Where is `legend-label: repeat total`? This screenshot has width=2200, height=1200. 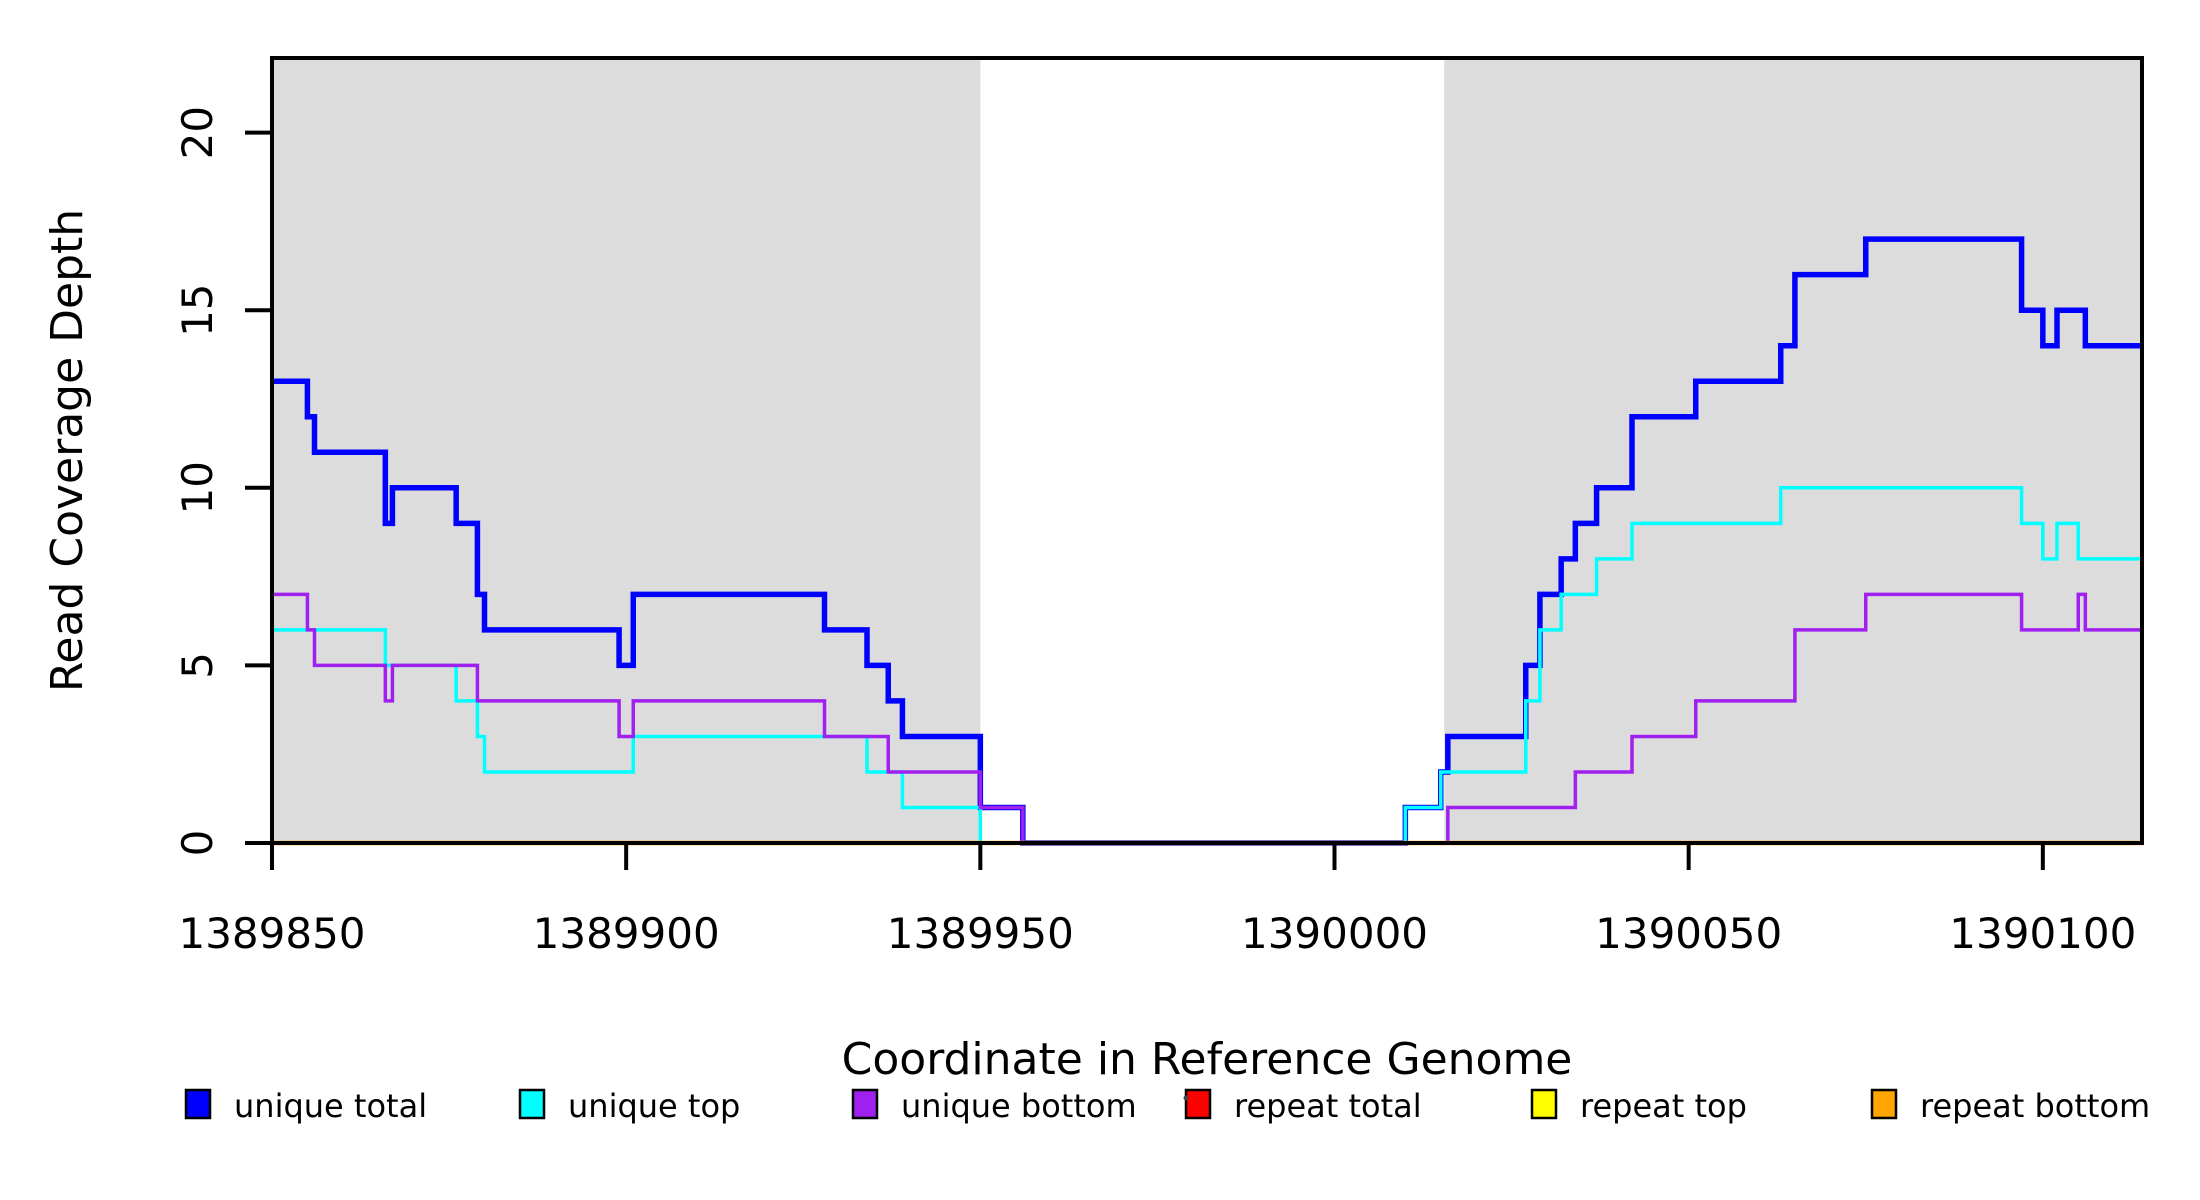
legend-label: repeat total is located at coordinates (1328, 1106).